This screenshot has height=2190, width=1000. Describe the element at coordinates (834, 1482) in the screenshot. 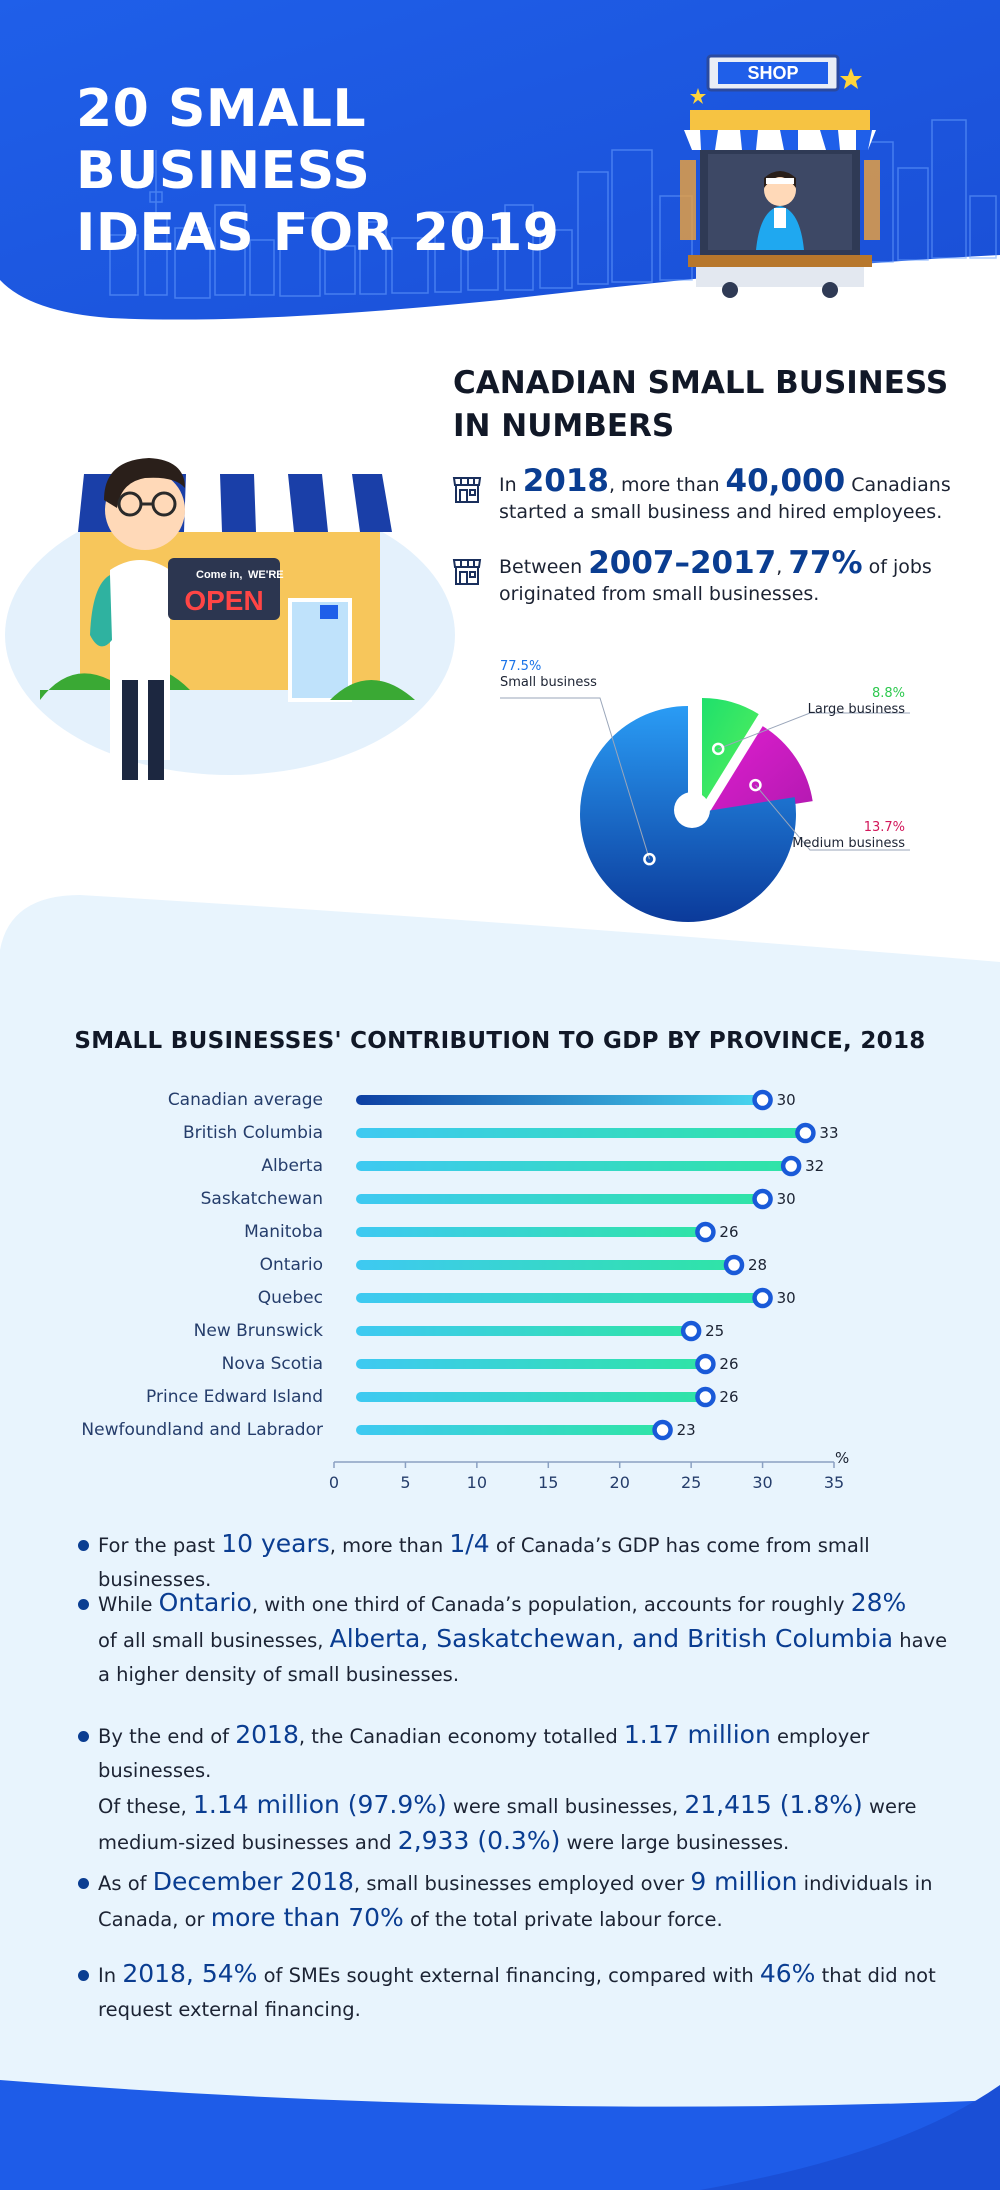

I see `gdp-x-tick-label: 35` at that location.